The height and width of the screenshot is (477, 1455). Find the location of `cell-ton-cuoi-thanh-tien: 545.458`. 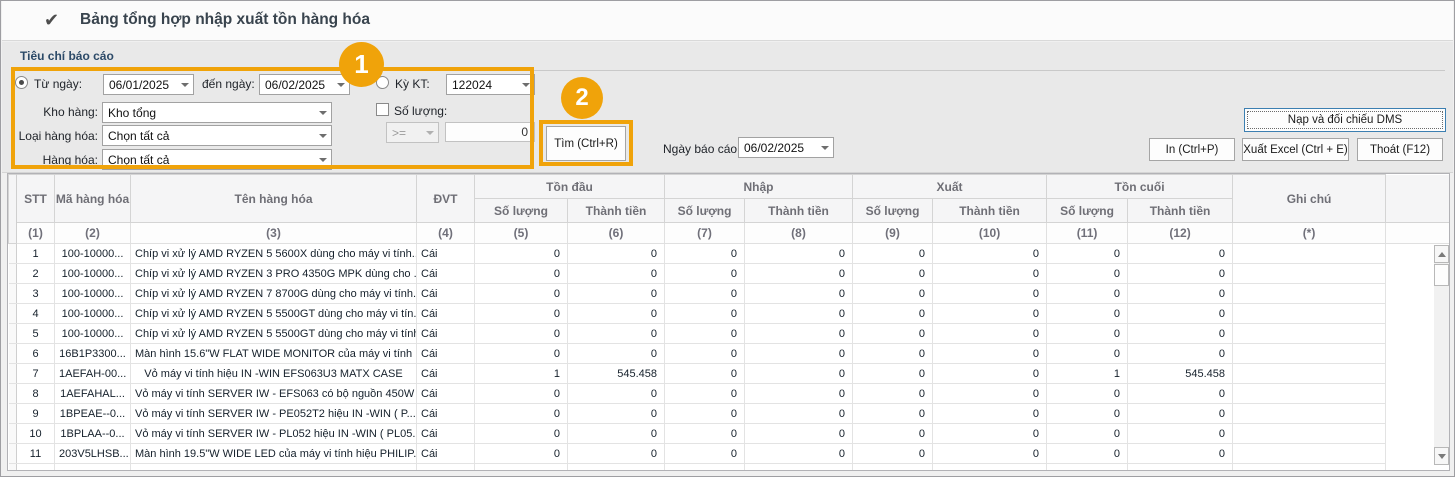

cell-ton-cuoi-thanh-tien: 545.458 is located at coordinates (1180, 373).